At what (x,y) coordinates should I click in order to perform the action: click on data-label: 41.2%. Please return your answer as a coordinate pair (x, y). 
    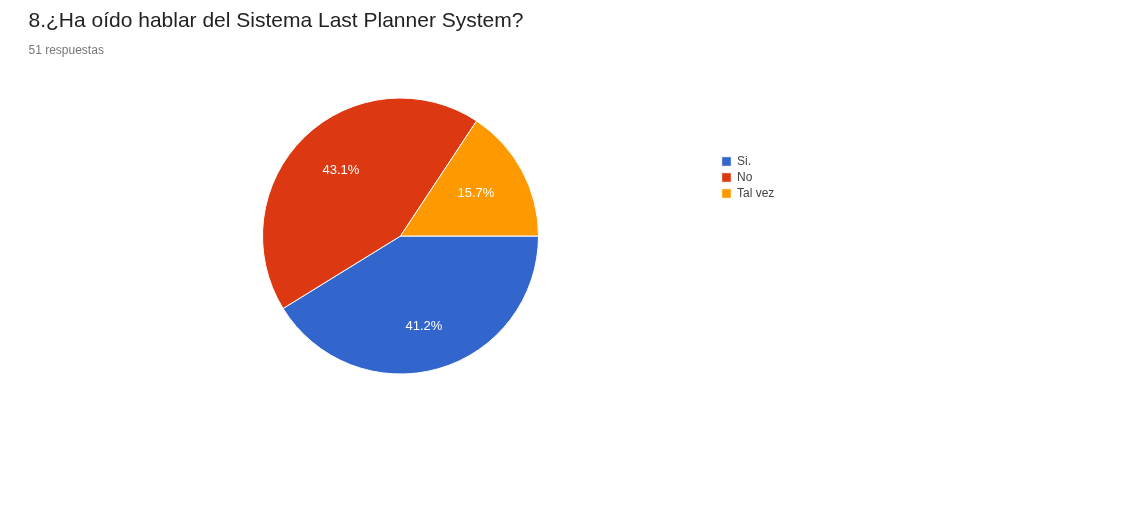
    Looking at the image, I should click on (424, 325).